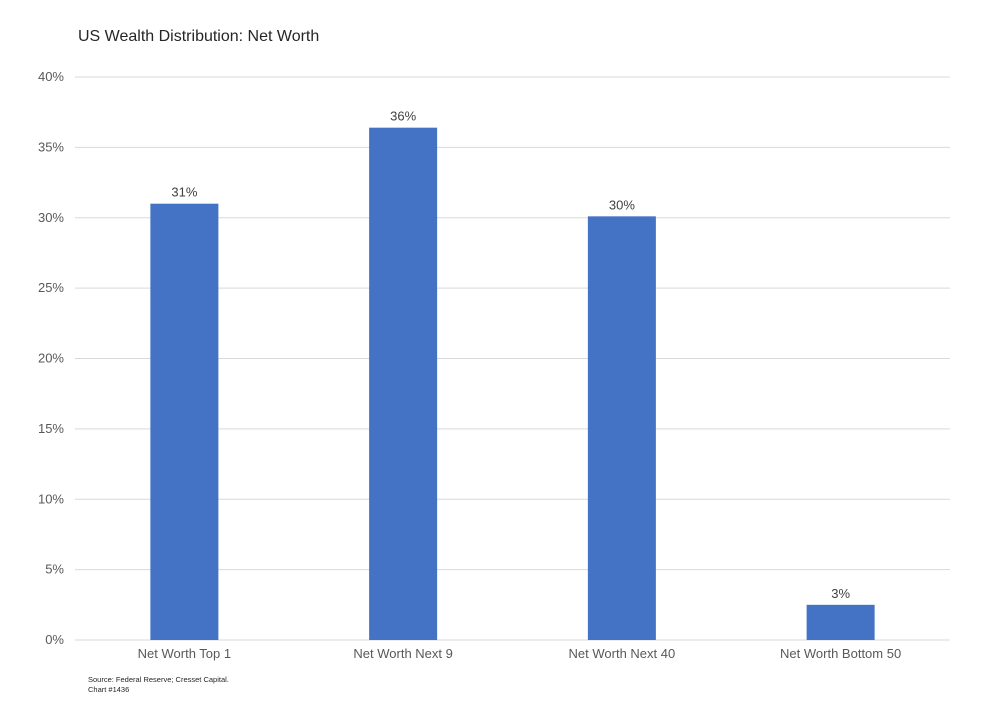 Image resolution: width=996 pixels, height=724 pixels. I want to click on data-label: 30%, so click(622, 204).